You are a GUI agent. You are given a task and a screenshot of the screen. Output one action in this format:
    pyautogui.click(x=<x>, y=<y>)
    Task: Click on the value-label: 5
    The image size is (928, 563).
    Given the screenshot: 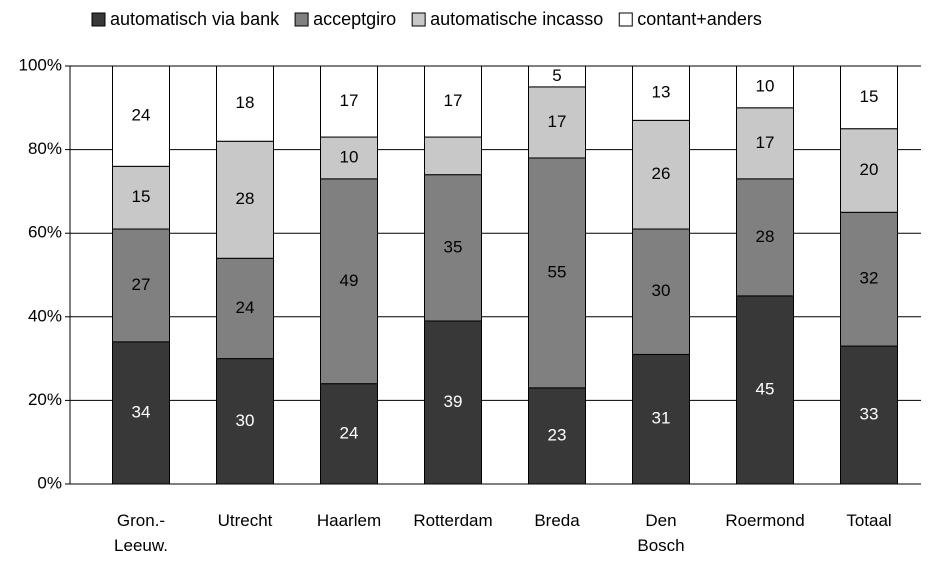 What is the action you would take?
    pyautogui.click(x=556, y=75)
    